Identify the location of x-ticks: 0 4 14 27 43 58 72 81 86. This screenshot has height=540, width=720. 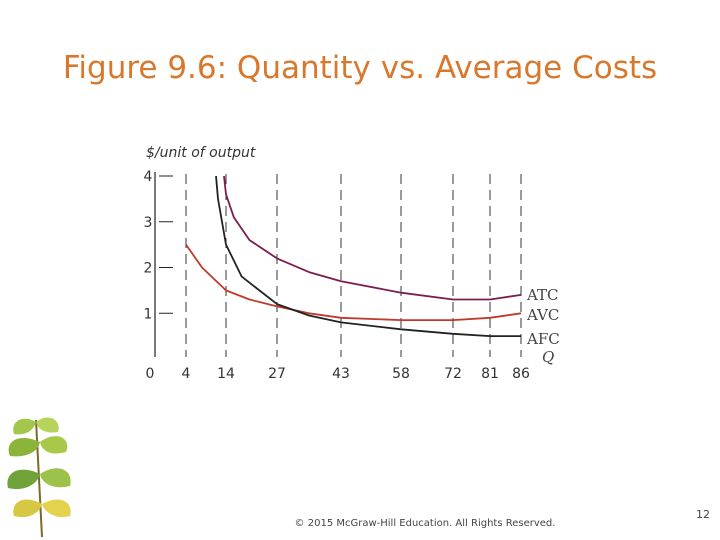
(338, 374).